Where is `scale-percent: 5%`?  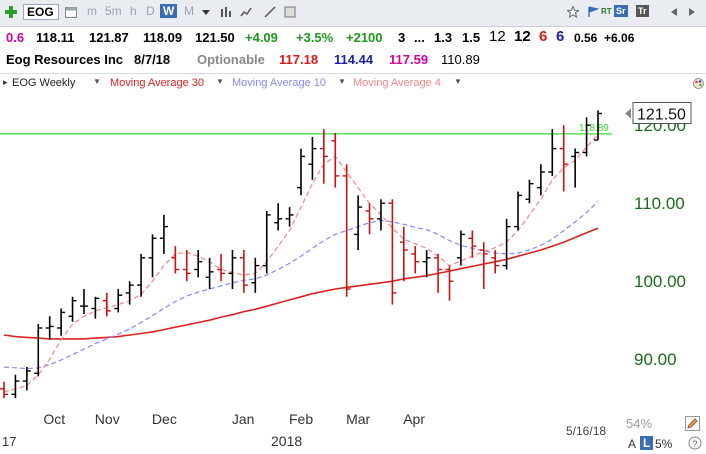
scale-percent: 5% is located at coordinates (664, 444).